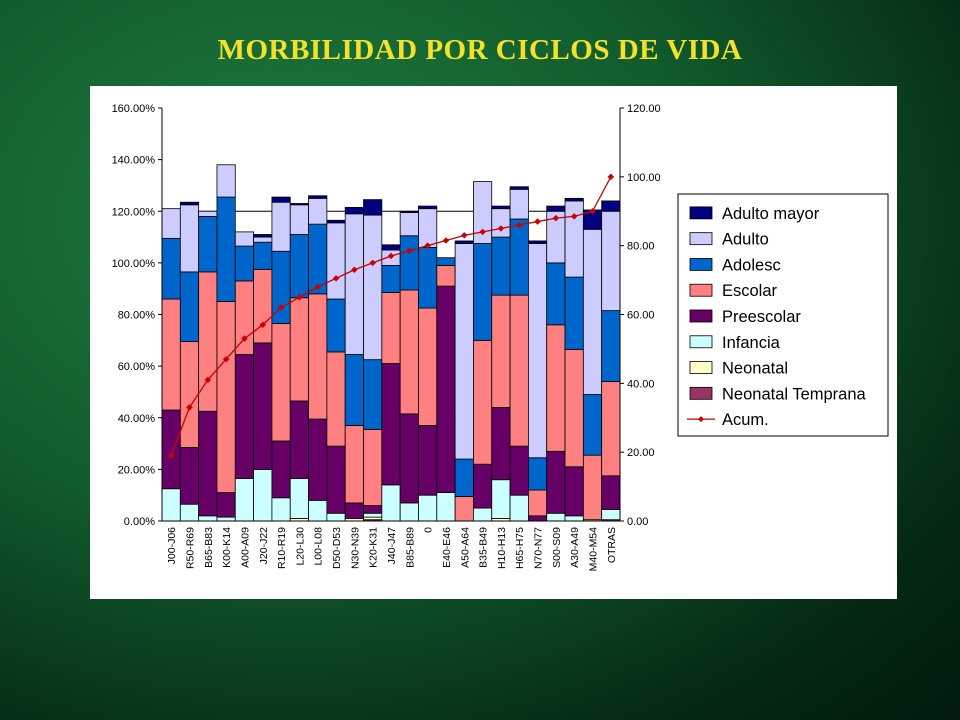 The width and height of the screenshot is (960, 720). Describe the element at coordinates (520, 548) in the screenshot. I see `x-tick-label: H65-H75` at that location.